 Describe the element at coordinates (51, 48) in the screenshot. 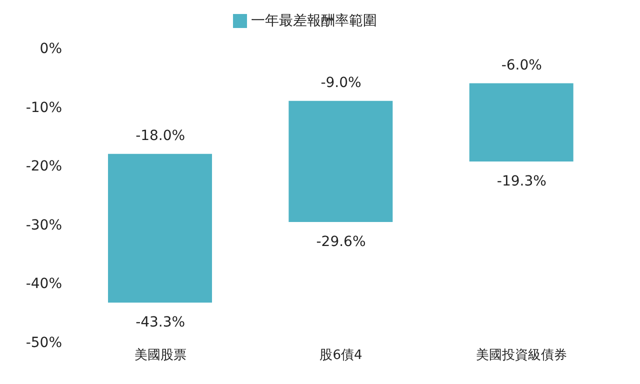

I see `y-tick-label: 0%` at that location.